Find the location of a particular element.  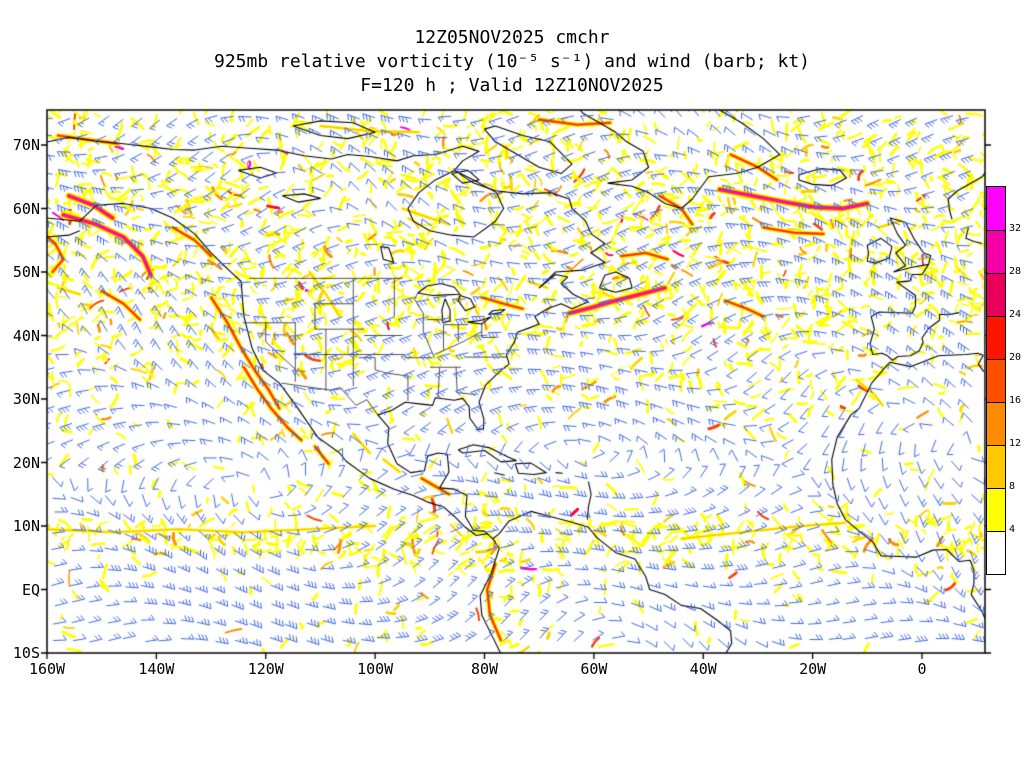

x-tick-label: 100W is located at coordinates (375, 669).